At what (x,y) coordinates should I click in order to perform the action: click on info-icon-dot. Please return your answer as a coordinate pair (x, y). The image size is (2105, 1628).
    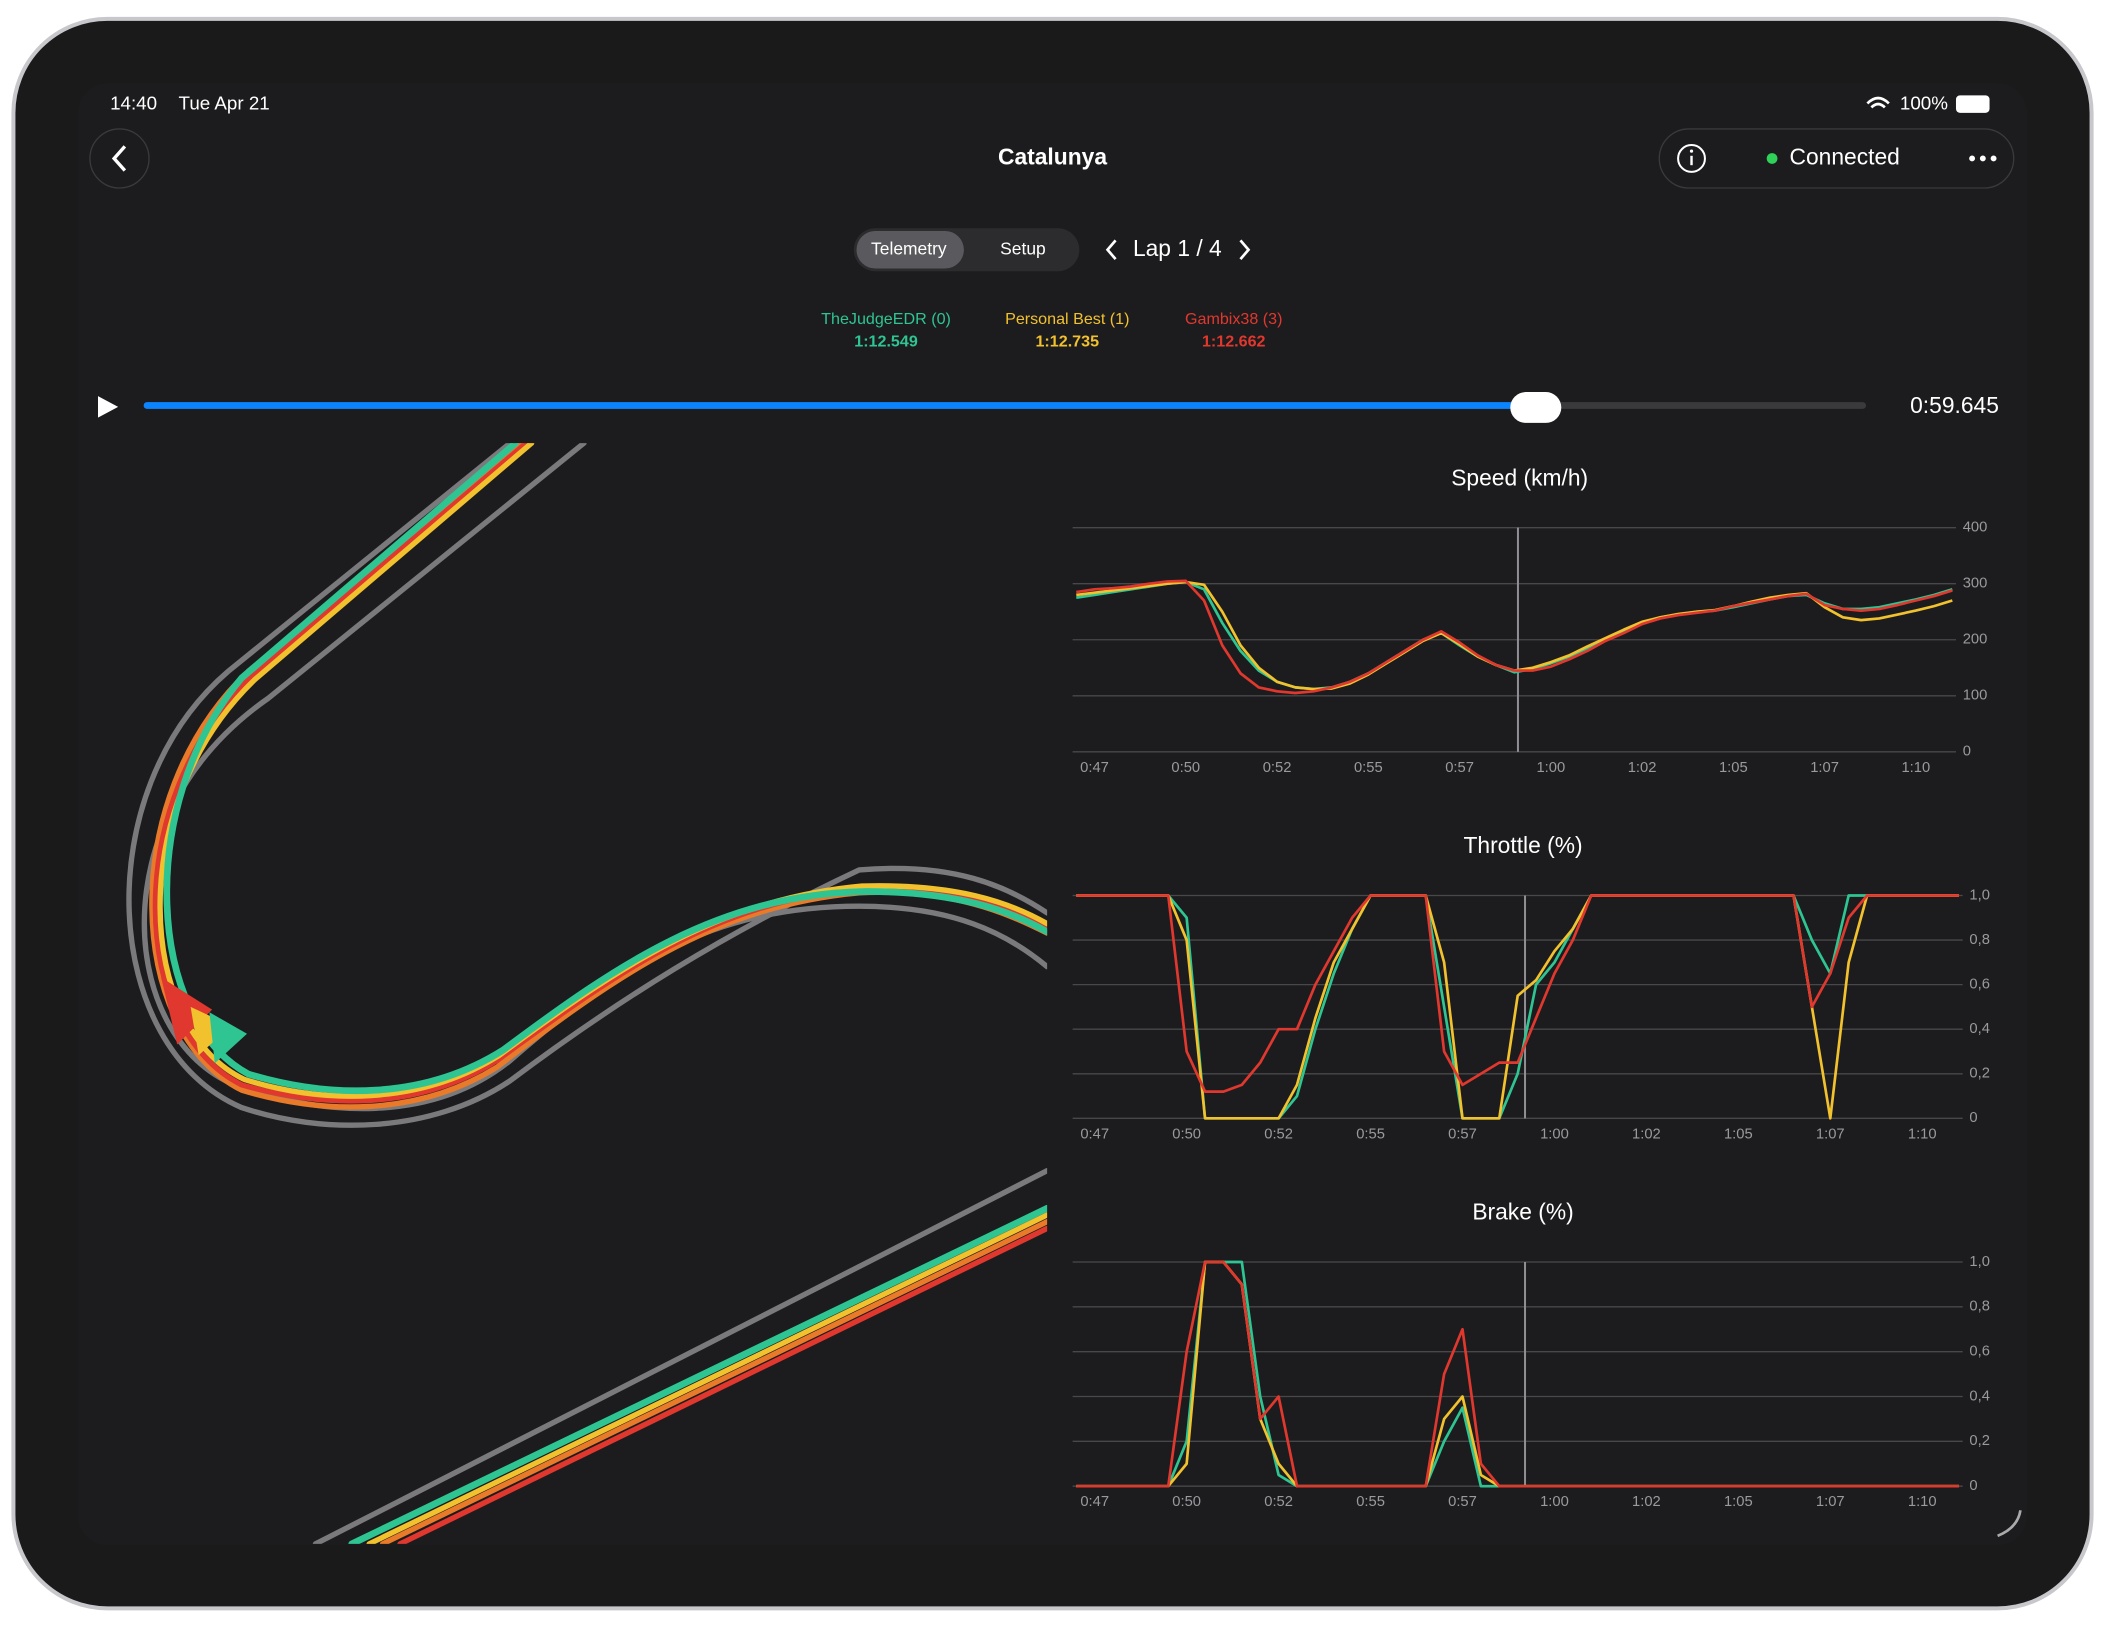
    Looking at the image, I should click on (1691, 151).